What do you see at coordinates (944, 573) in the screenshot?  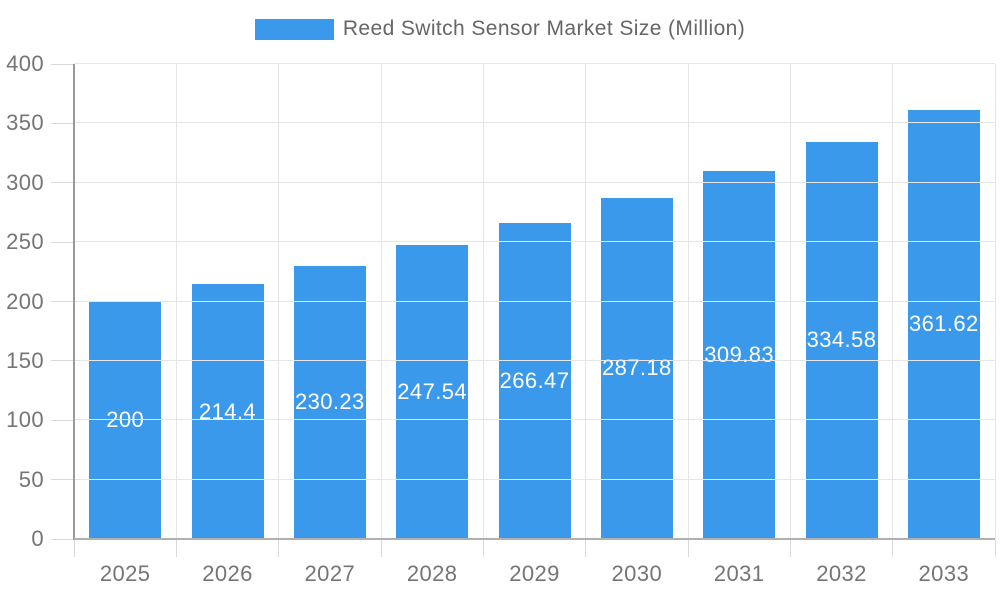 I see `x-tick-label-2033: 2033` at bounding box center [944, 573].